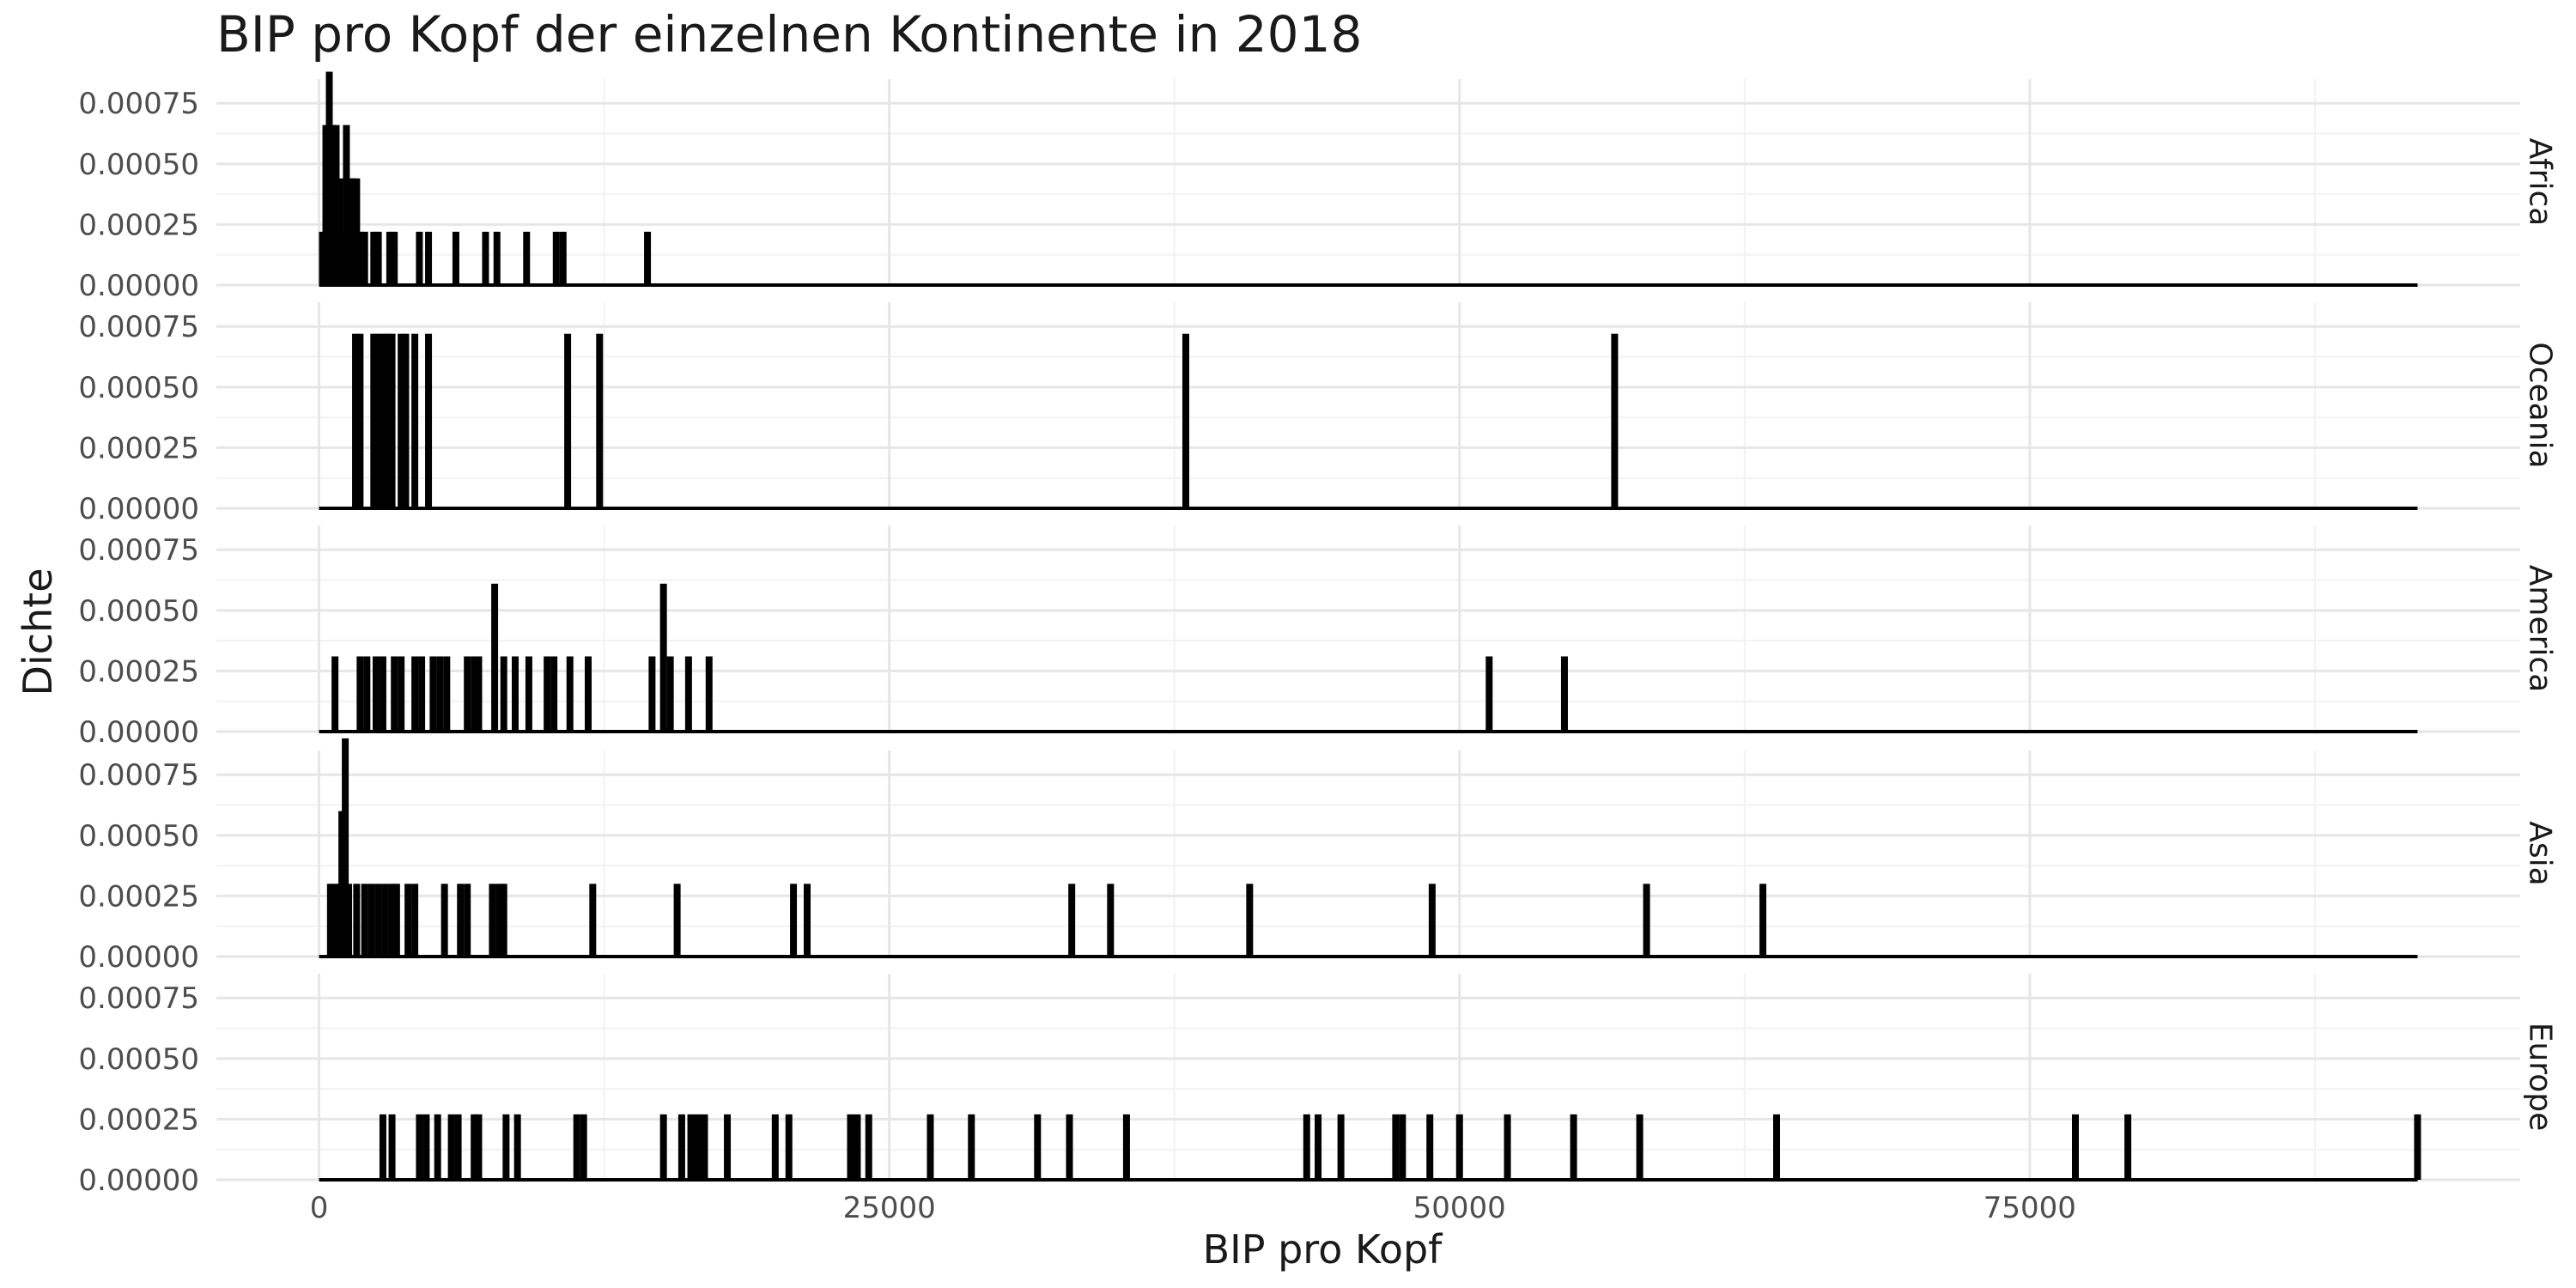  I want to click on facet-label-africa: Africa, so click(2540, 182).